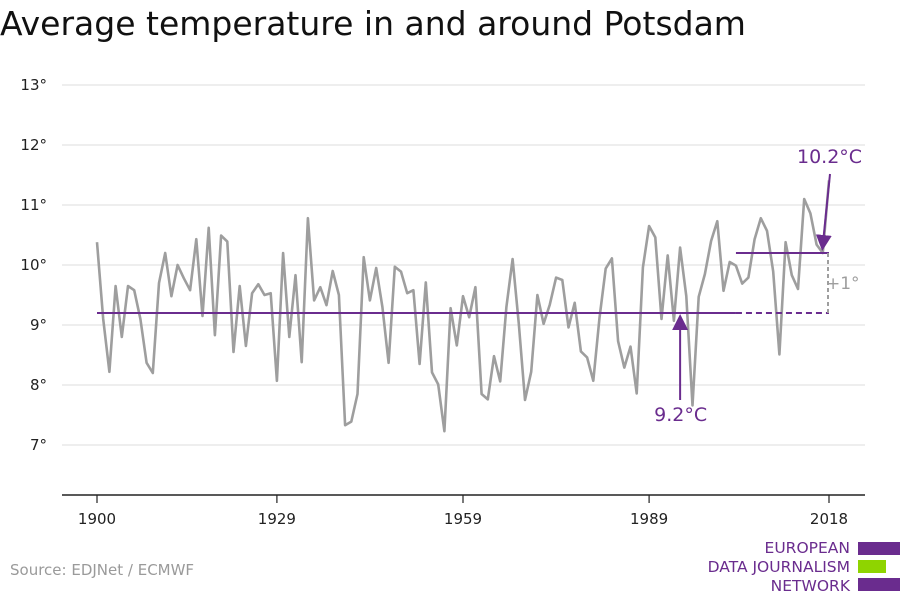 This screenshot has width=900, height=600. Describe the element at coordinates (97, 519) in the screenshot. I see `x-tick-label: 1900` at that location.